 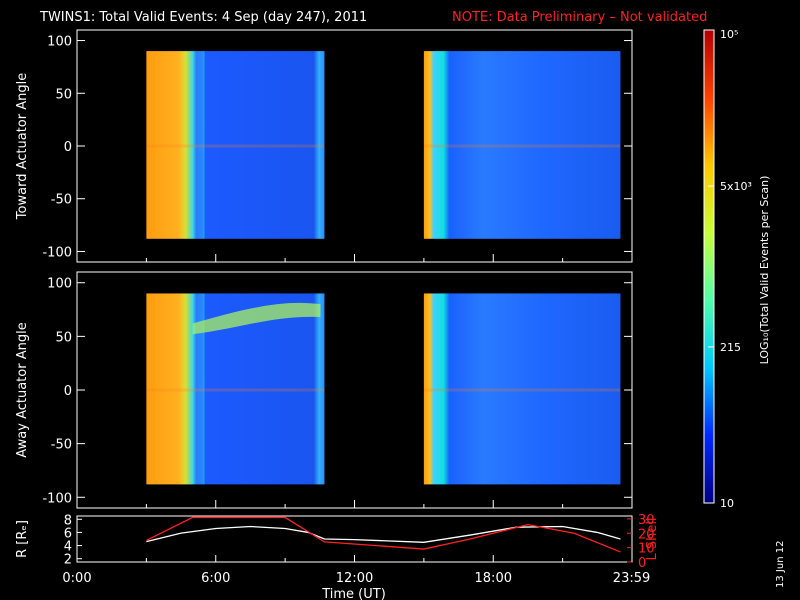 I want to click on colorbar-label: LOG₁₀(Total Valid Events per Scan), so click(x=764, y=270).